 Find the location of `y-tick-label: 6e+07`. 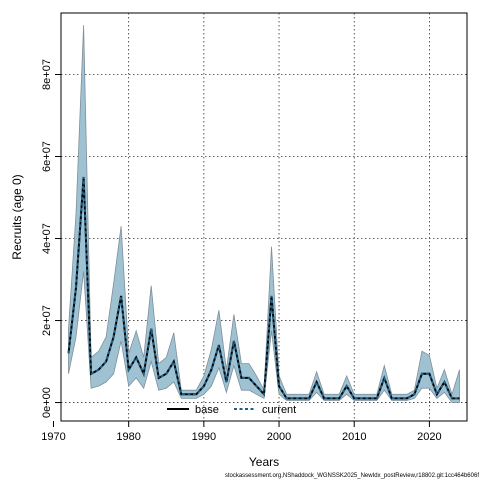

y-tick-label: 6e+07 is located at coordinates (47, 156).